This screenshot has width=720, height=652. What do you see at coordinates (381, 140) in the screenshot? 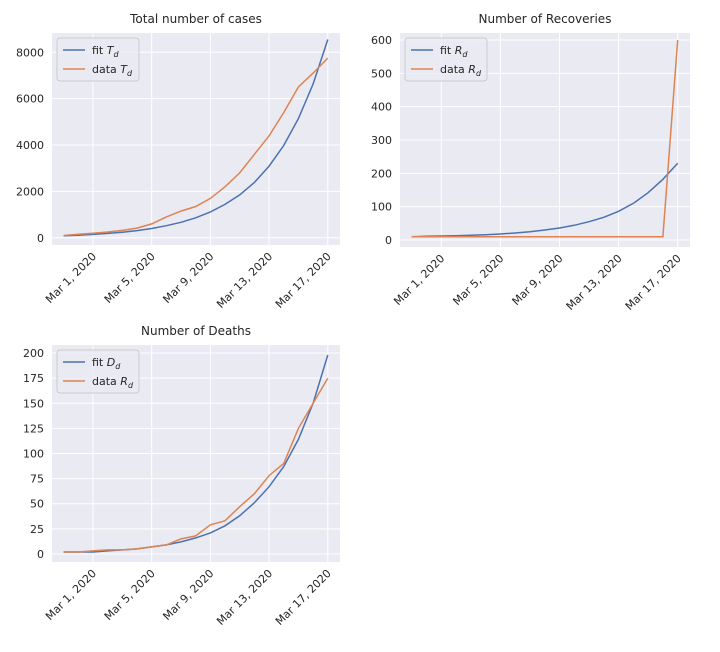
I see `y-tick-label: 300` at bounding box center [381, 140].